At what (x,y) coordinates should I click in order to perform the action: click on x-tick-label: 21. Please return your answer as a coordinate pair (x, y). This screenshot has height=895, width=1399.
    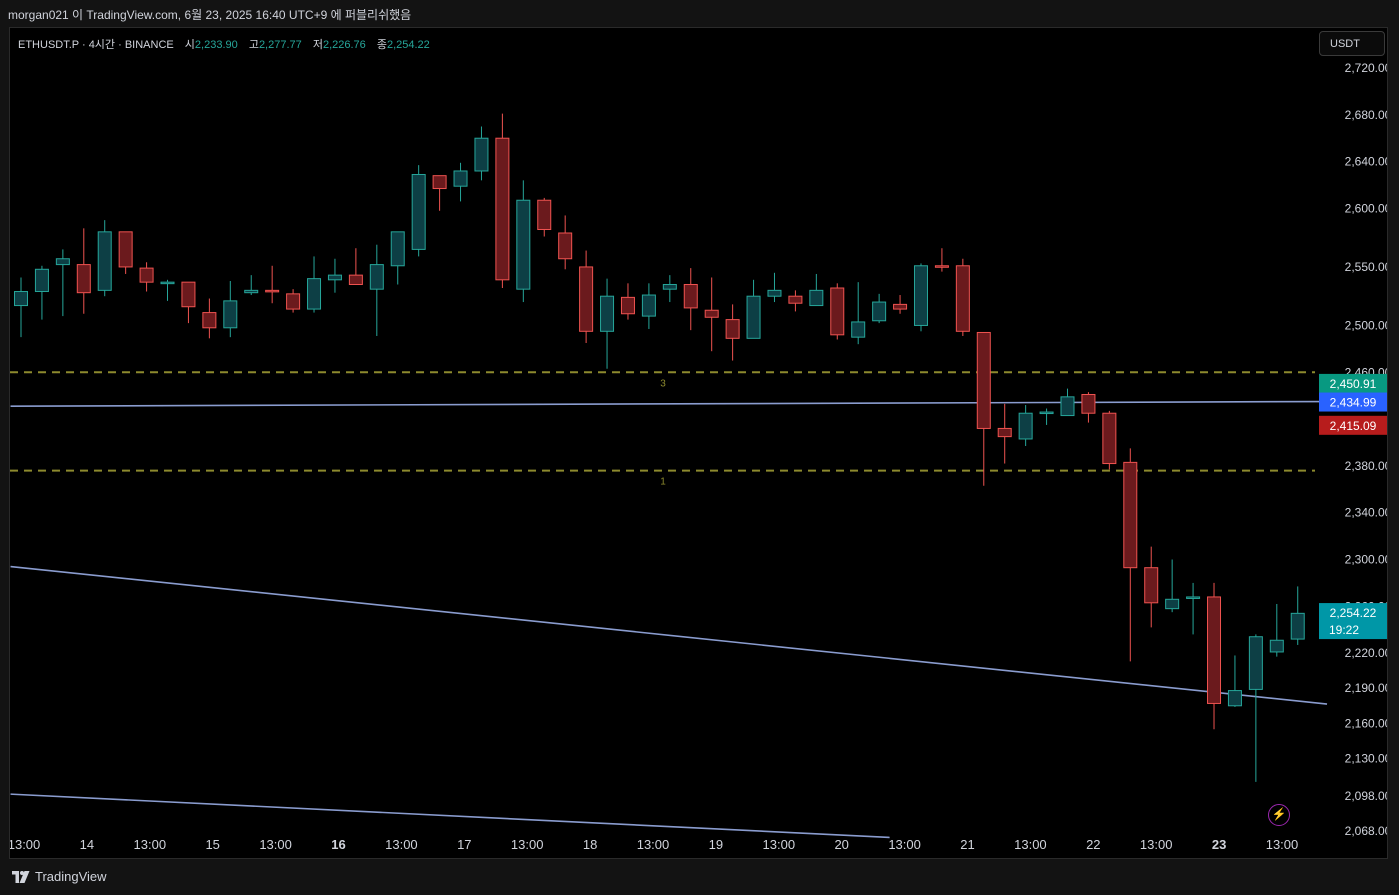
    Looking at the image, I should click on (967, 844).